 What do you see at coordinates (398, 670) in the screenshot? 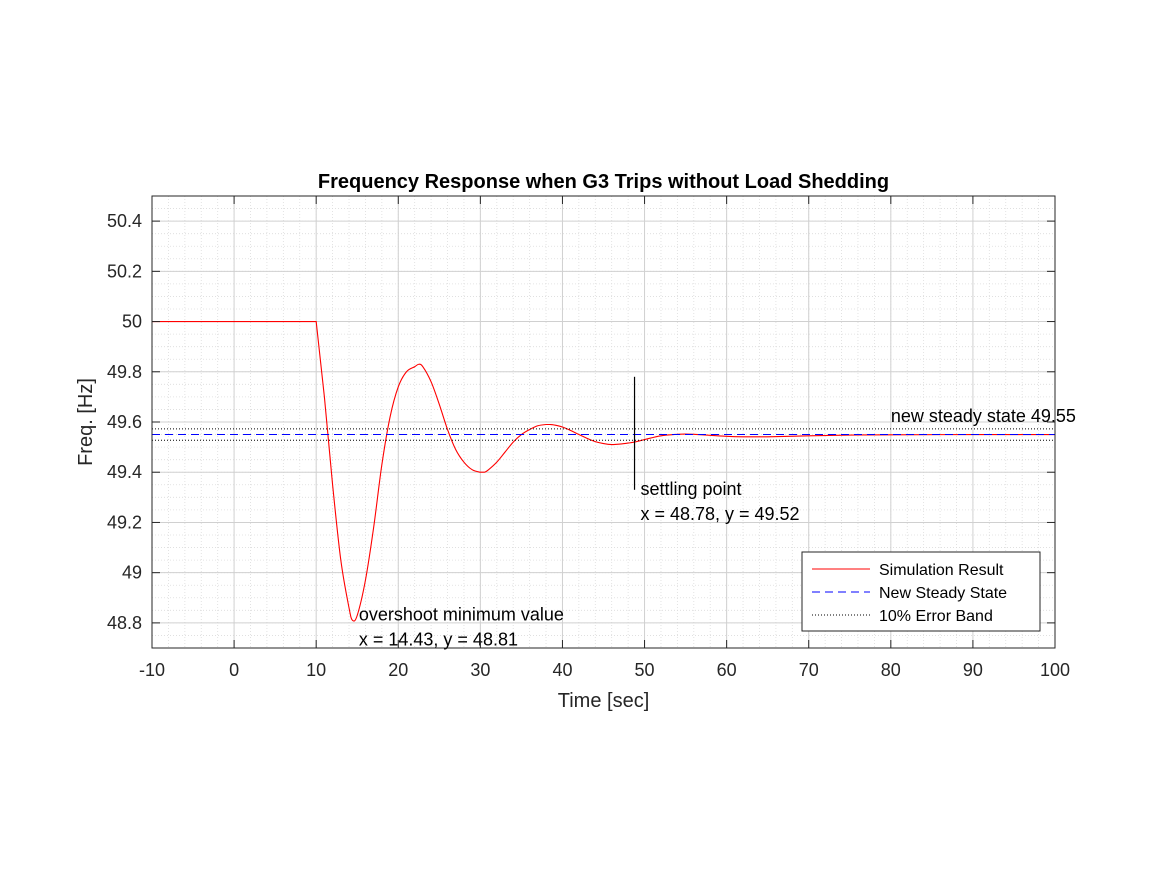
I see `x-tick-label: 20` at bounding box center [398, 670].